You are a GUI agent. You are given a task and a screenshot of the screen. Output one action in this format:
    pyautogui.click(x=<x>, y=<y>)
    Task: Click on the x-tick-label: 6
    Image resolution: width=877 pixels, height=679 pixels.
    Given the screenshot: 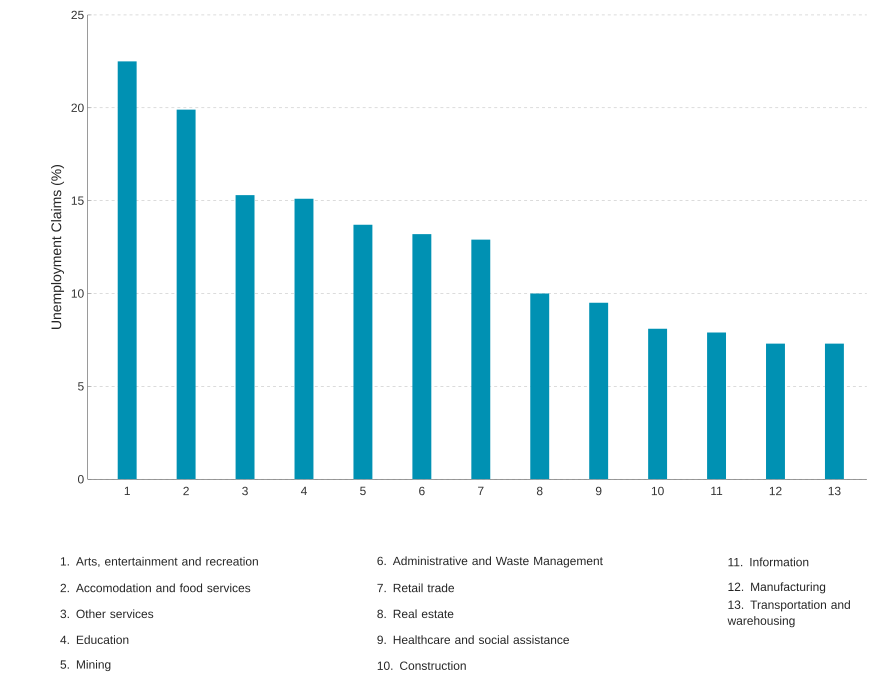 What is the action you would take?
    pyautogui.click(x=422, y=491)
    